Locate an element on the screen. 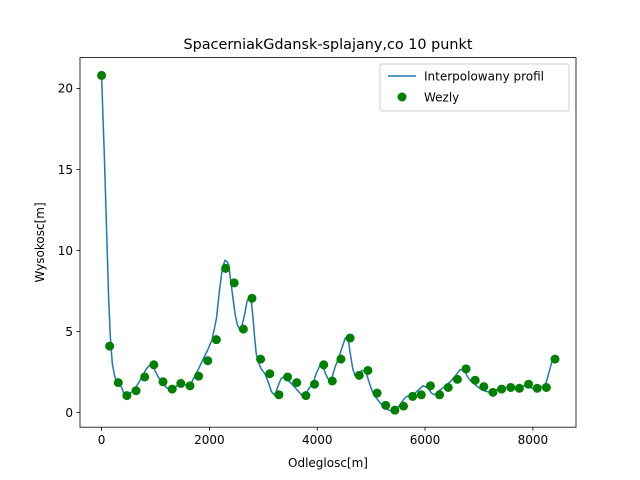  y-axis: 0 5 10 15 20 is located at coordinates (69, 251).